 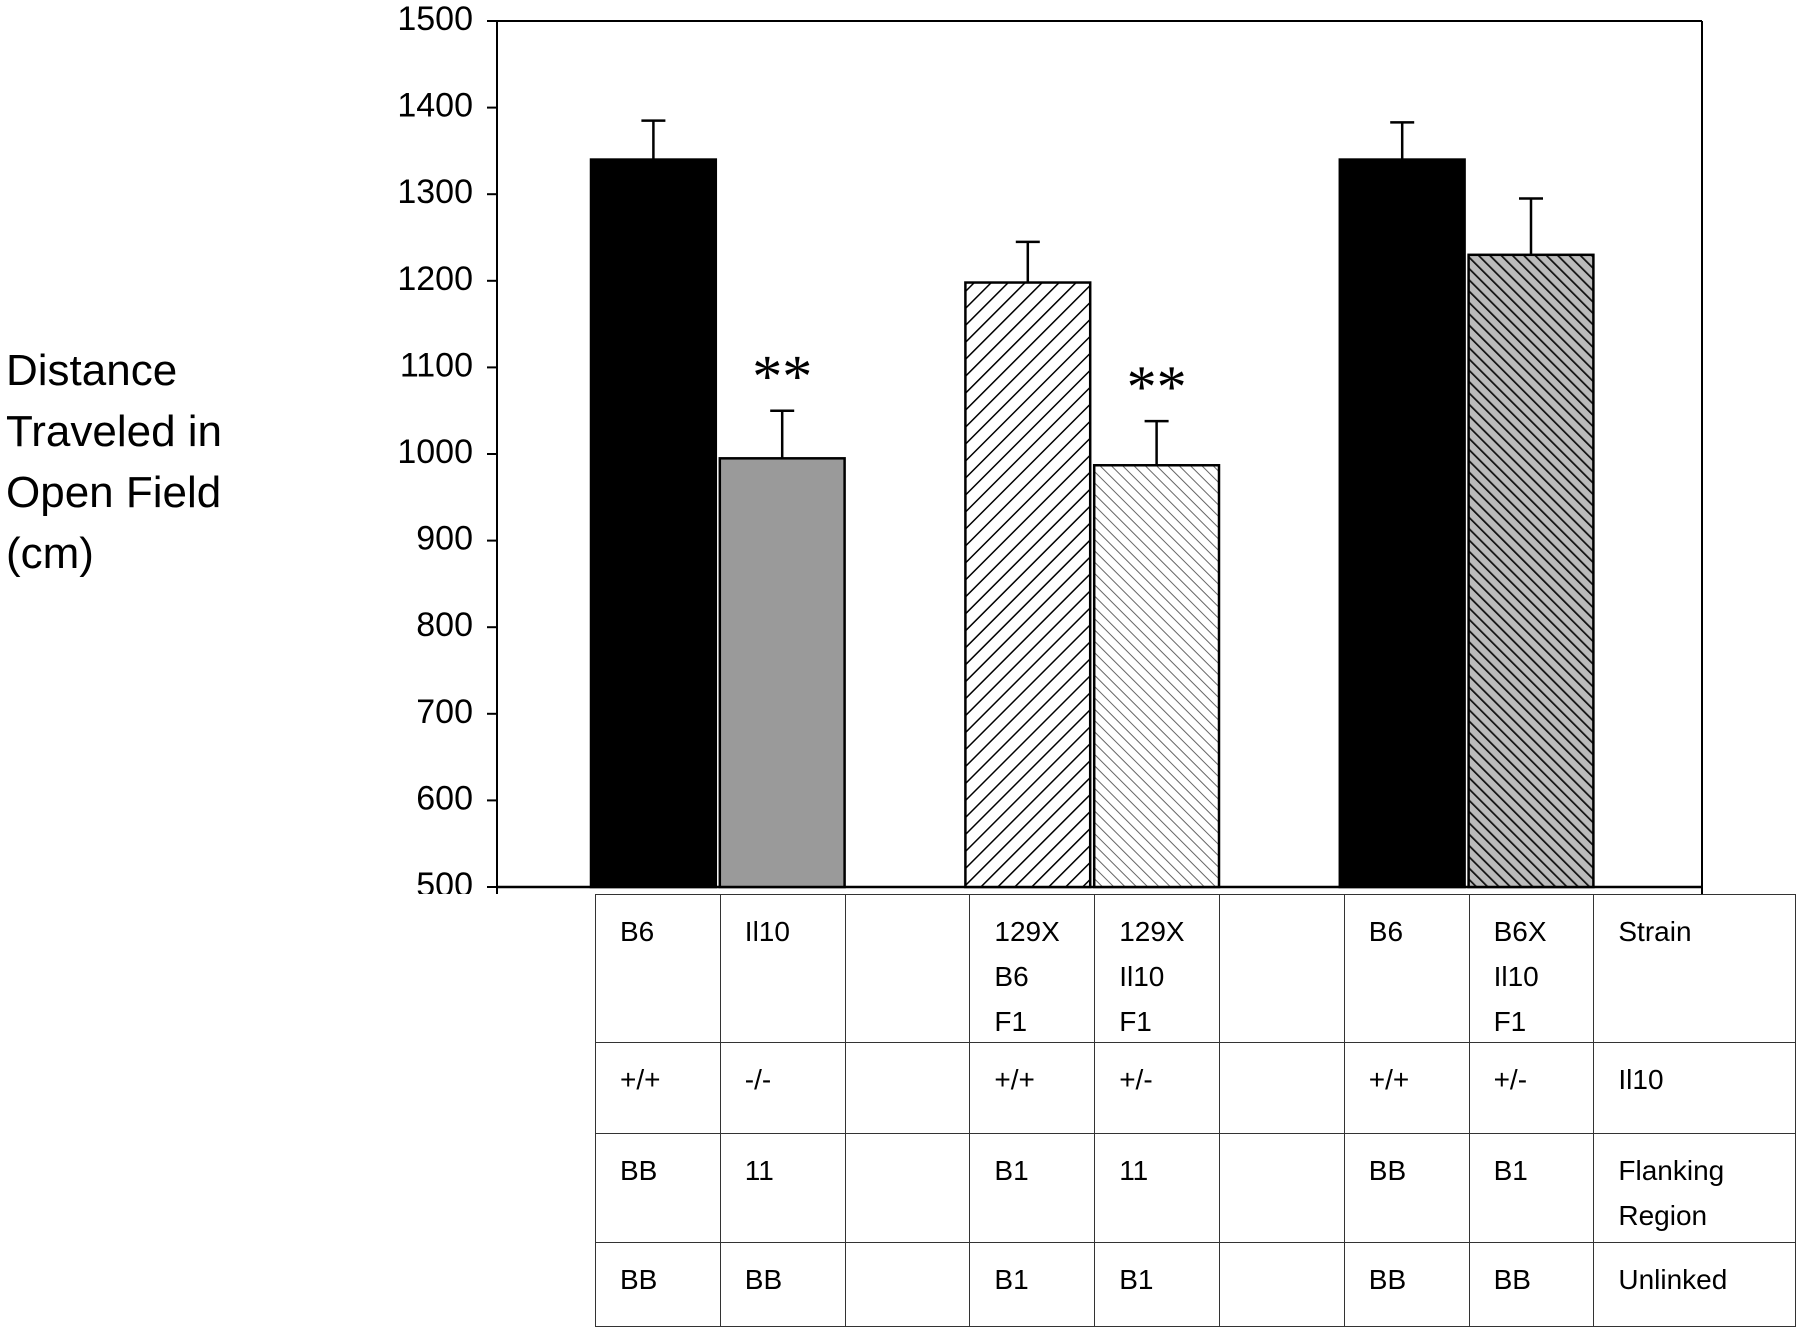 What do you see at coordinates (444, 625) in the screenshot?
I see `y-tick-label: 800` at bounding box center [444, 625].